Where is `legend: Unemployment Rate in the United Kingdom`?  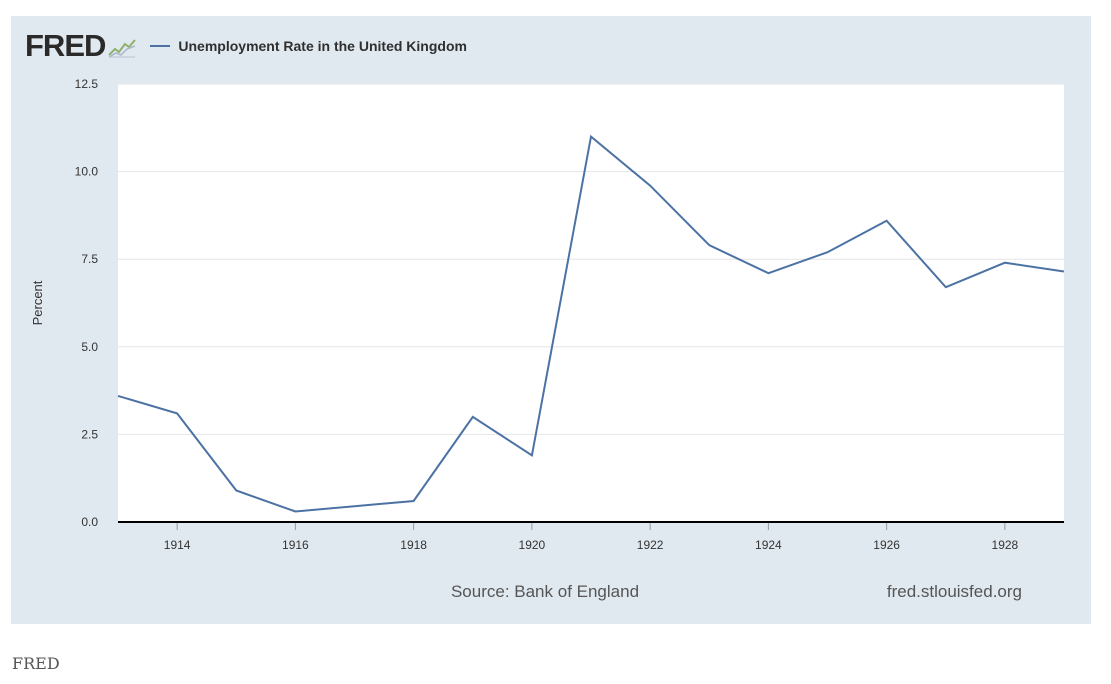 legend: Unemployment Rate in the United Kingdom is located at coordinates (308, 46).